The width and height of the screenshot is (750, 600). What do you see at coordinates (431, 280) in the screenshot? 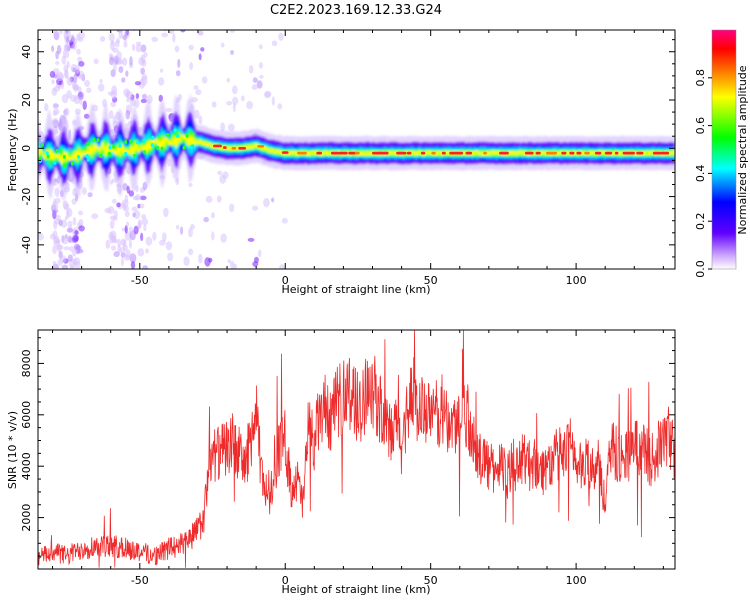
I see `spectrogram-x-tick-label: 50` at bounding box center [431, 280].